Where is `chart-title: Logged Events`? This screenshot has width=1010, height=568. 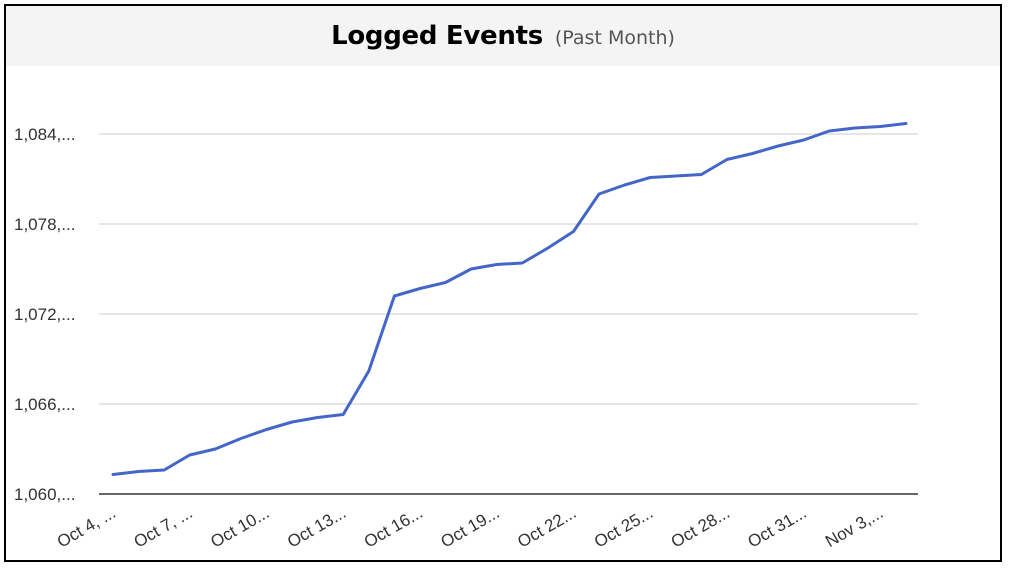
chart-title: Logged Events is located at coordinates (437, 36).